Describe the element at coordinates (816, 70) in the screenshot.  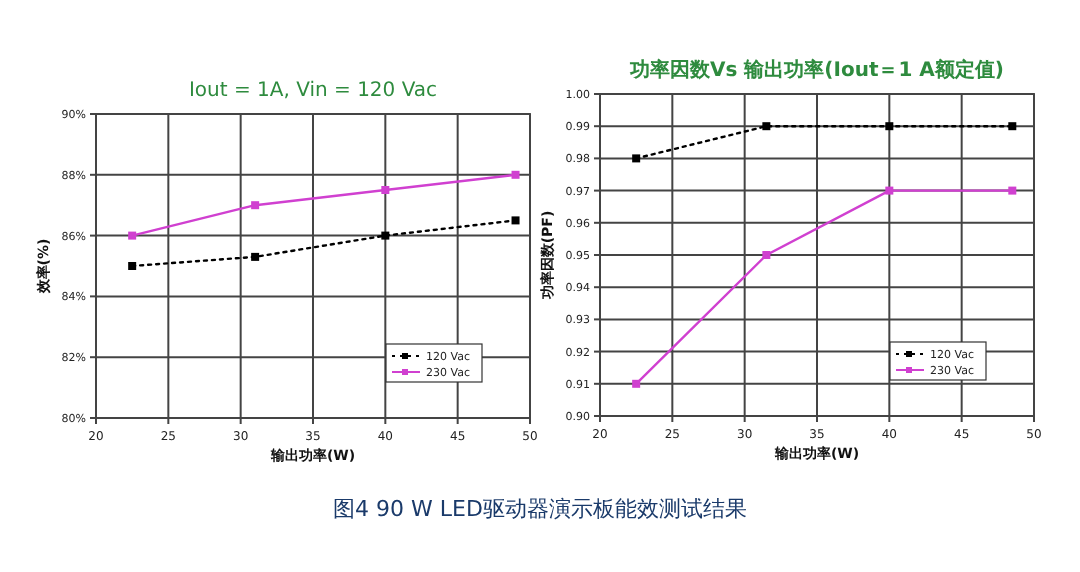
I see `chart-title: 功率因数Vs 输出功率(Iout＝1 A额定值)` at that location.